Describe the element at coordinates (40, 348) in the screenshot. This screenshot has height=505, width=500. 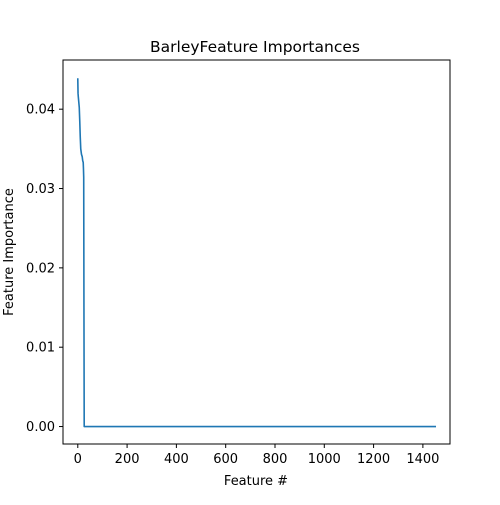
I see `y-tick-label: 0.01` at that location.